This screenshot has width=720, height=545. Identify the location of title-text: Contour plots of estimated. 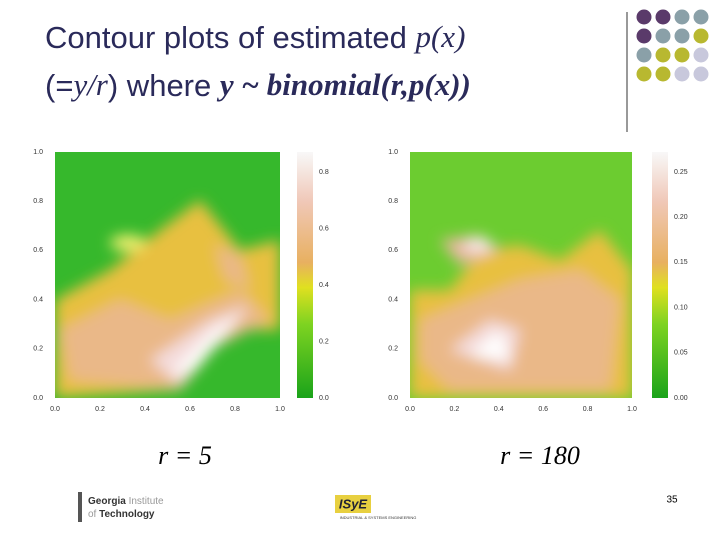
(230, 37).